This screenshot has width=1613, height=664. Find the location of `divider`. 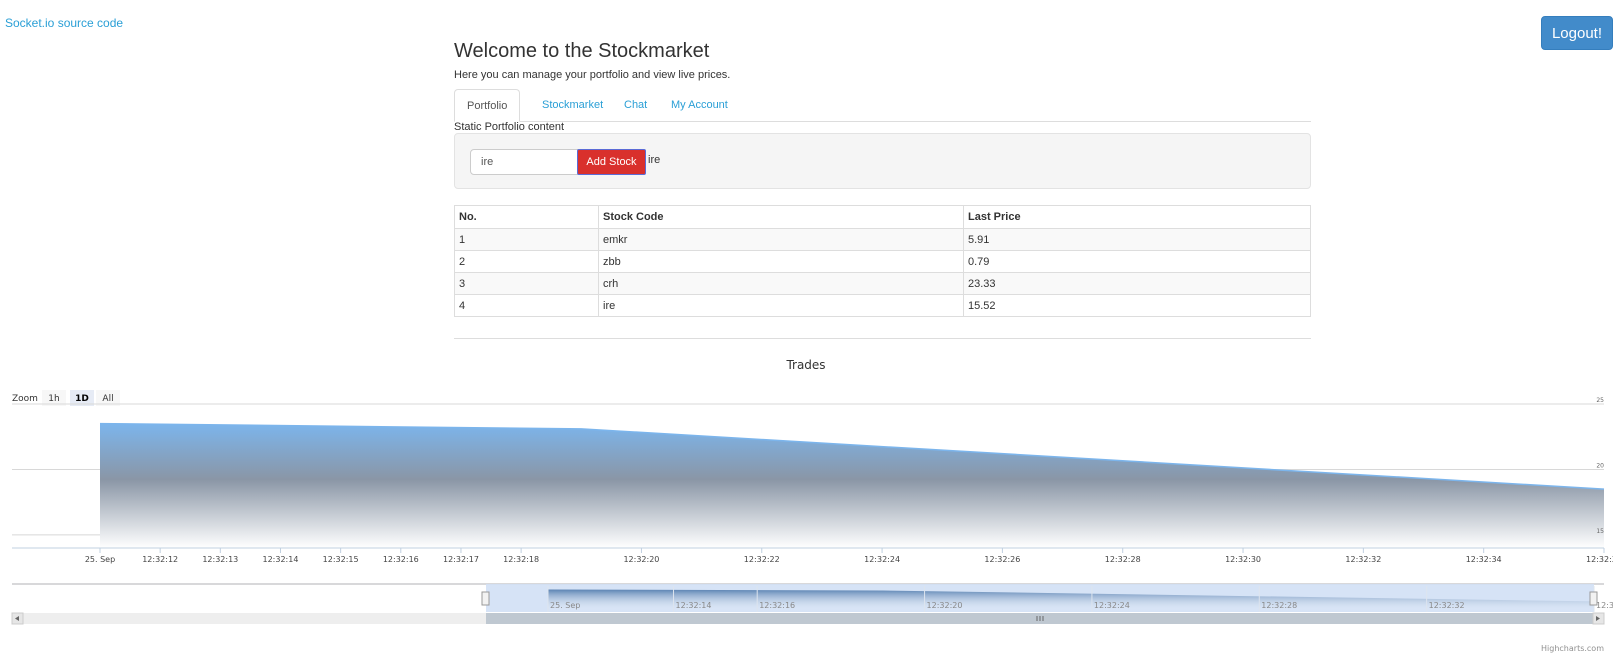

divider is located at coordinates (882, 338).